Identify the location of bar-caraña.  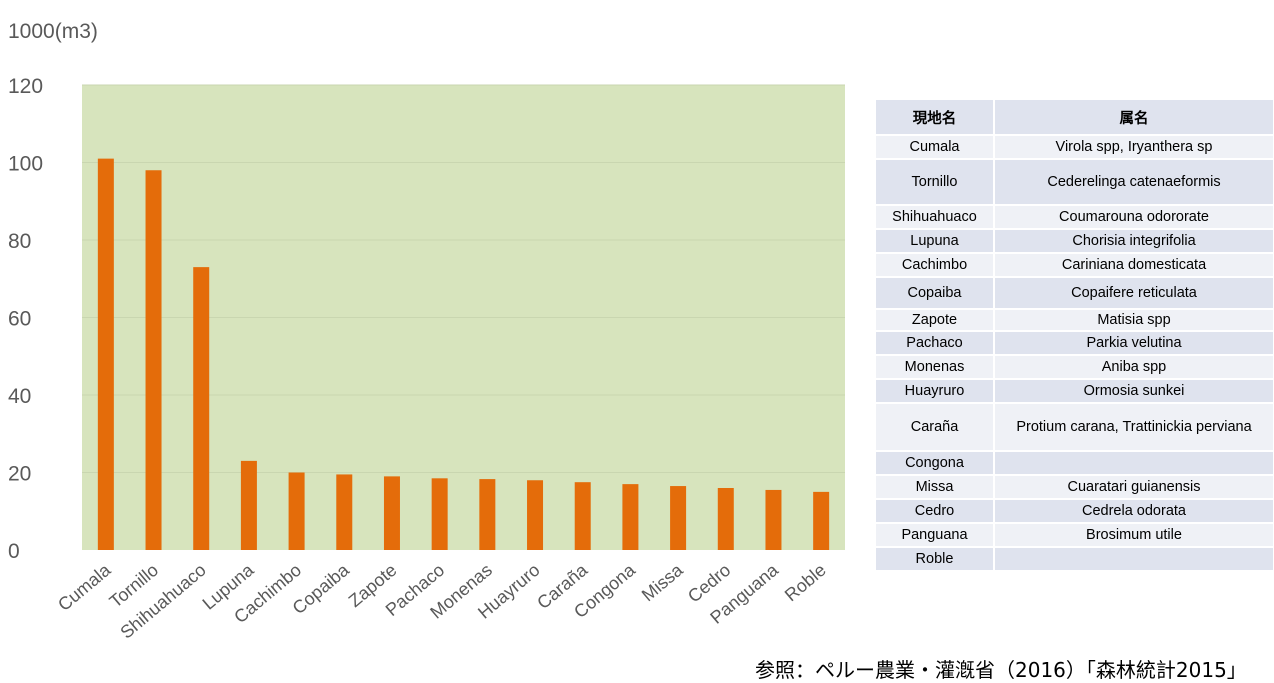
(582, 516).